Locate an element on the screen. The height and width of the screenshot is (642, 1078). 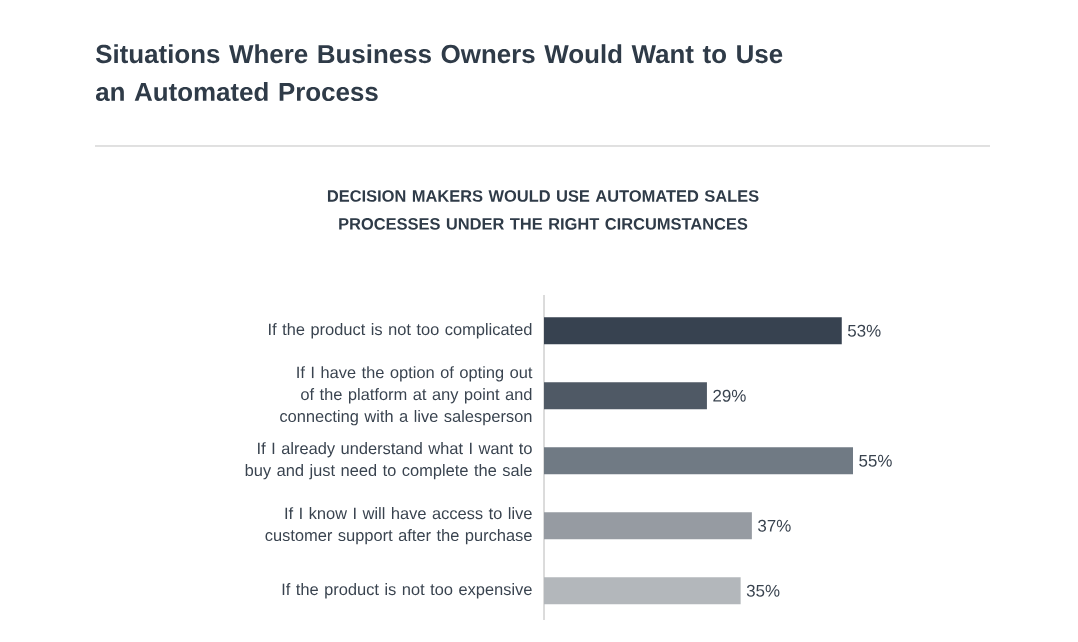
data-label: 29% is located at coordinates (729, 395).